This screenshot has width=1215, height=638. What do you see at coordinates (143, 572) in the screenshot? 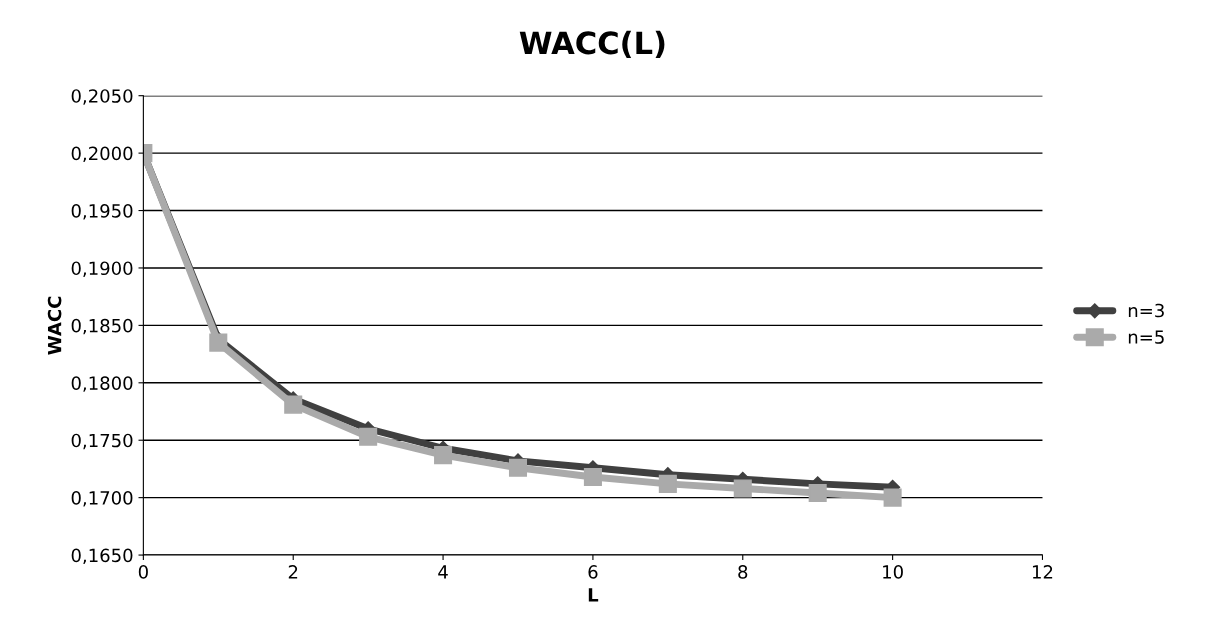
I see `x-tick-label: 0` at bounding box center [143, 572].